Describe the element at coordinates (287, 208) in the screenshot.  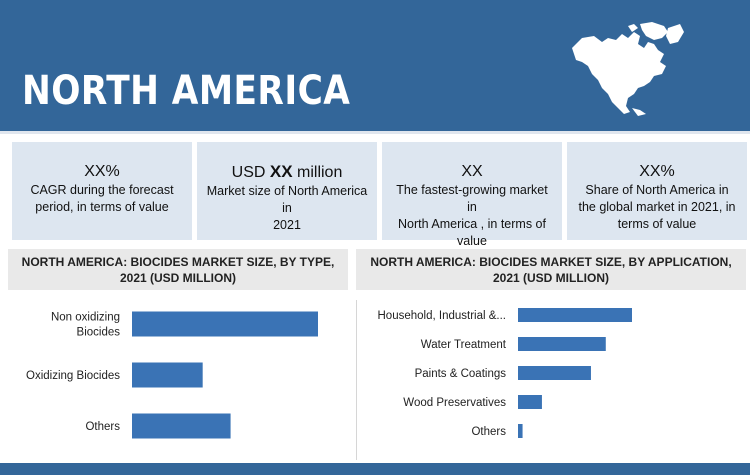
I see `stat-description: Market size of North America in 2021` at that location.